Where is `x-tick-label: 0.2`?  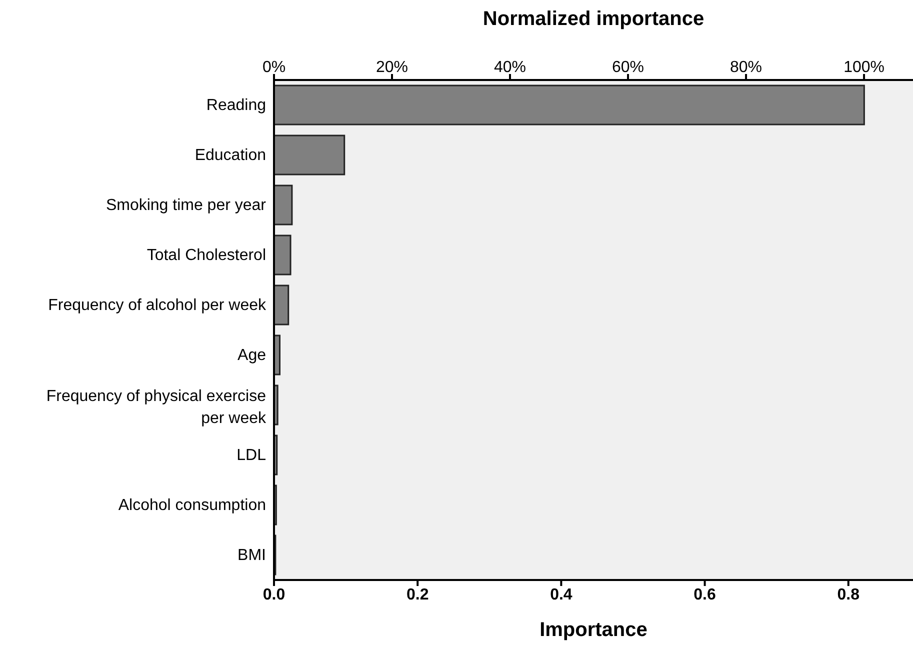
x-tick-label: 0.2 is located at coordinates (417, 595).